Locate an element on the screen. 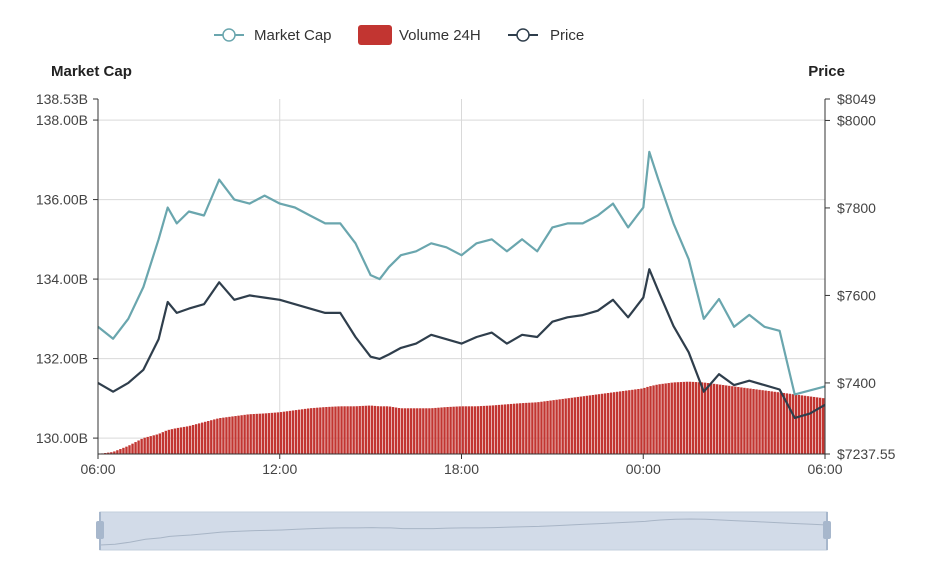  volume-bars is located at coordinates (463, 417).